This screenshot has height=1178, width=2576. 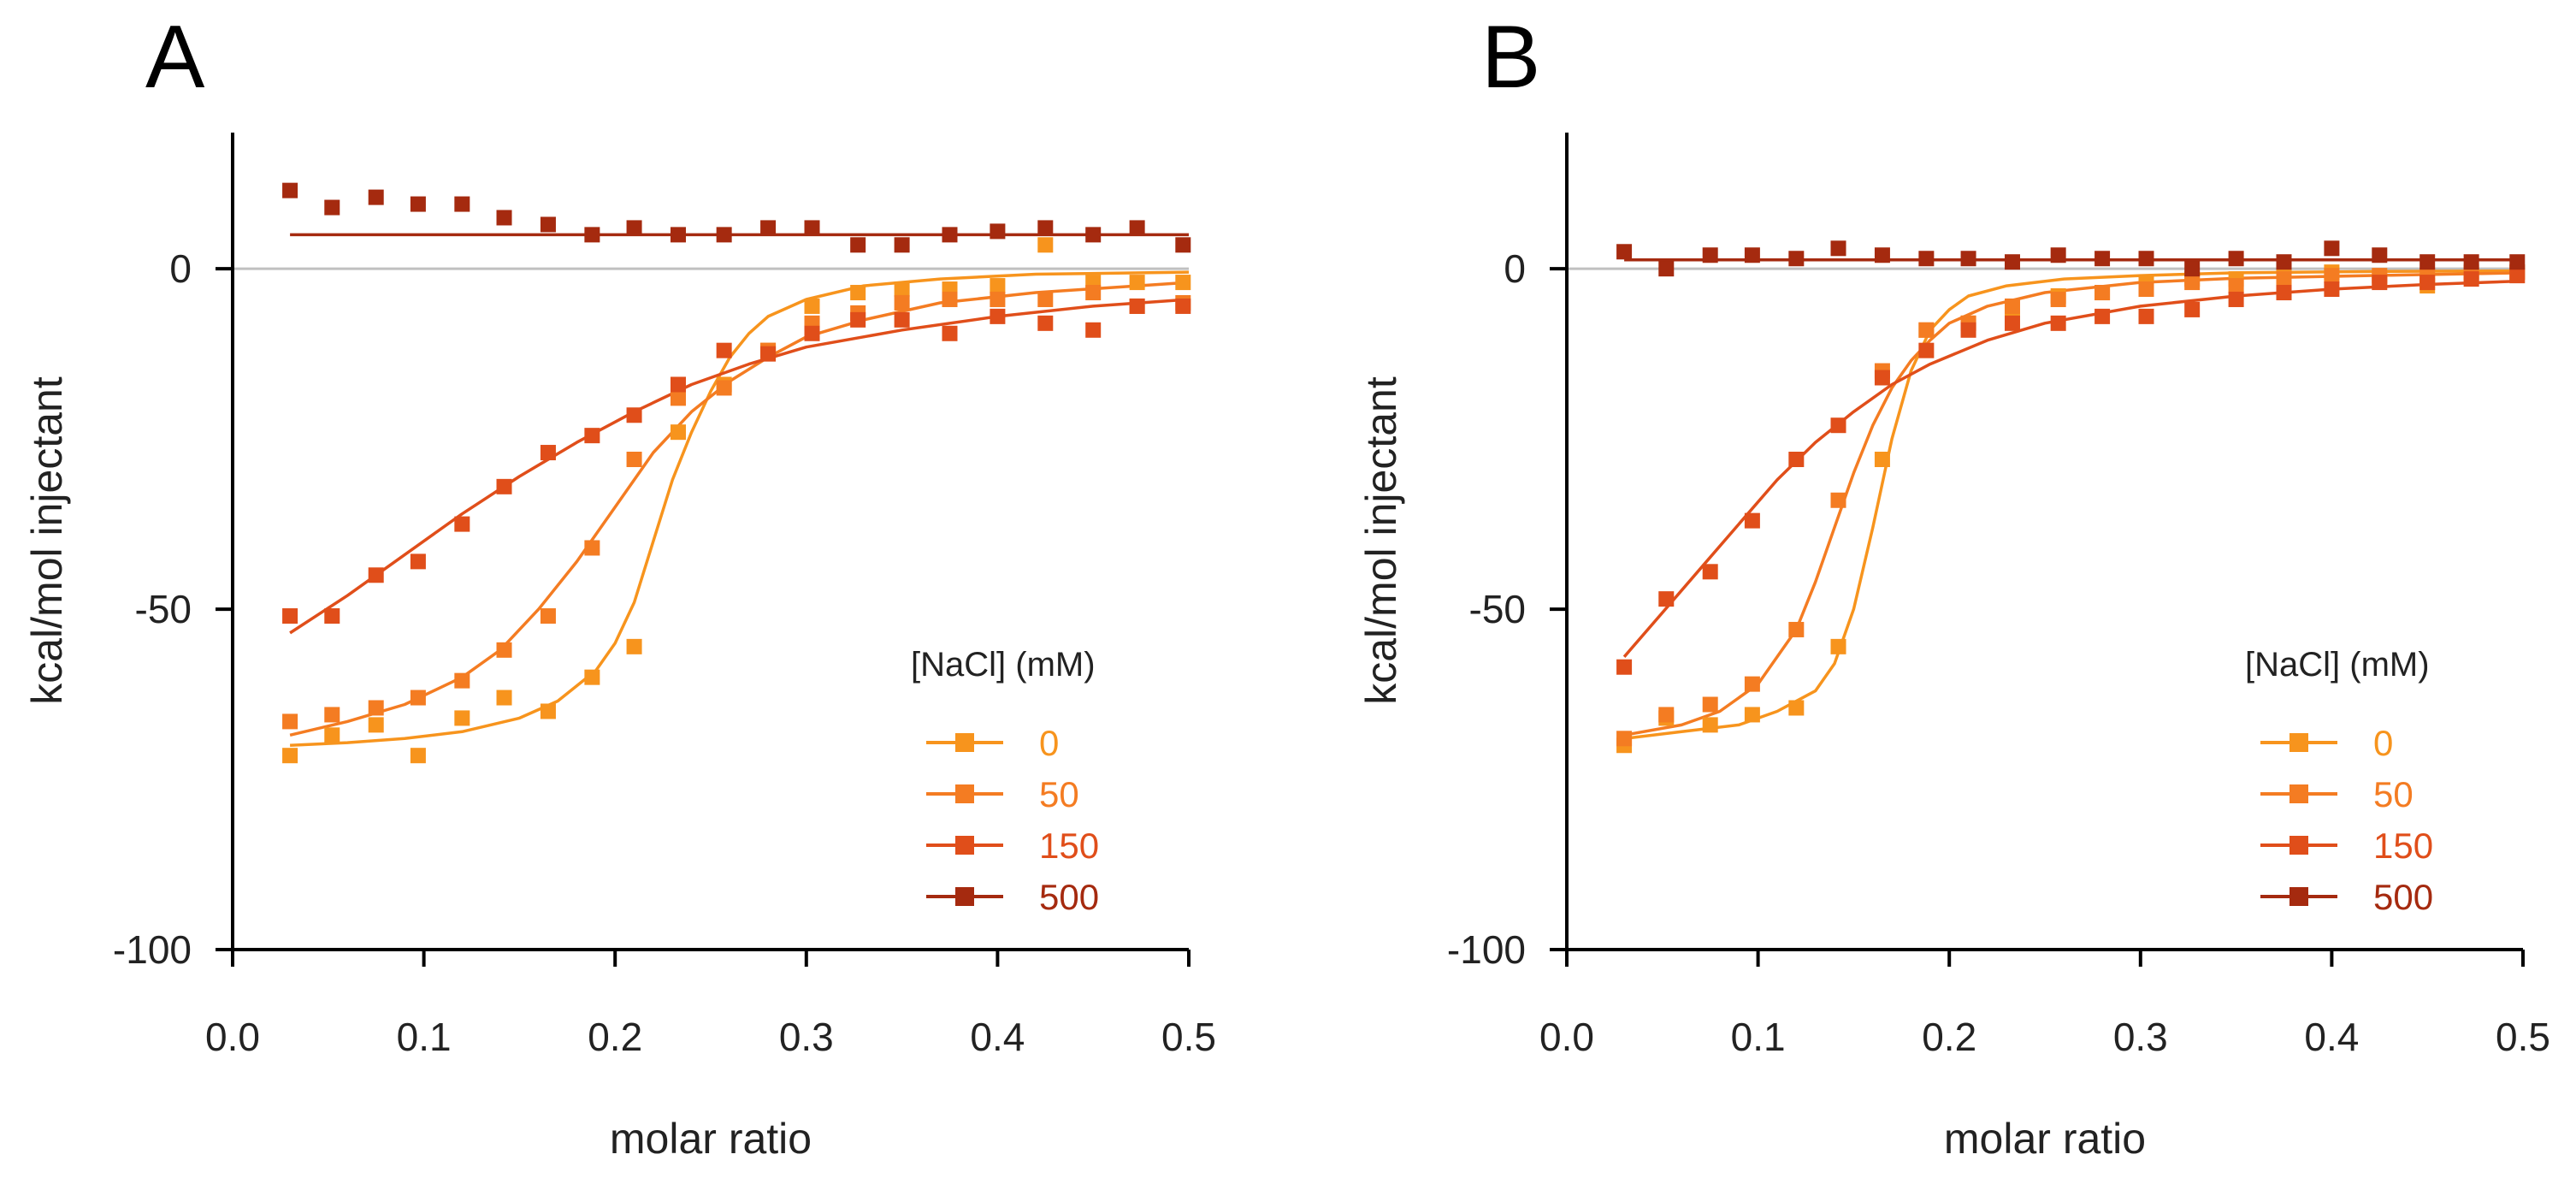 I want to click on x-tick-label: 0.2, so click(x=1949, y=1037).